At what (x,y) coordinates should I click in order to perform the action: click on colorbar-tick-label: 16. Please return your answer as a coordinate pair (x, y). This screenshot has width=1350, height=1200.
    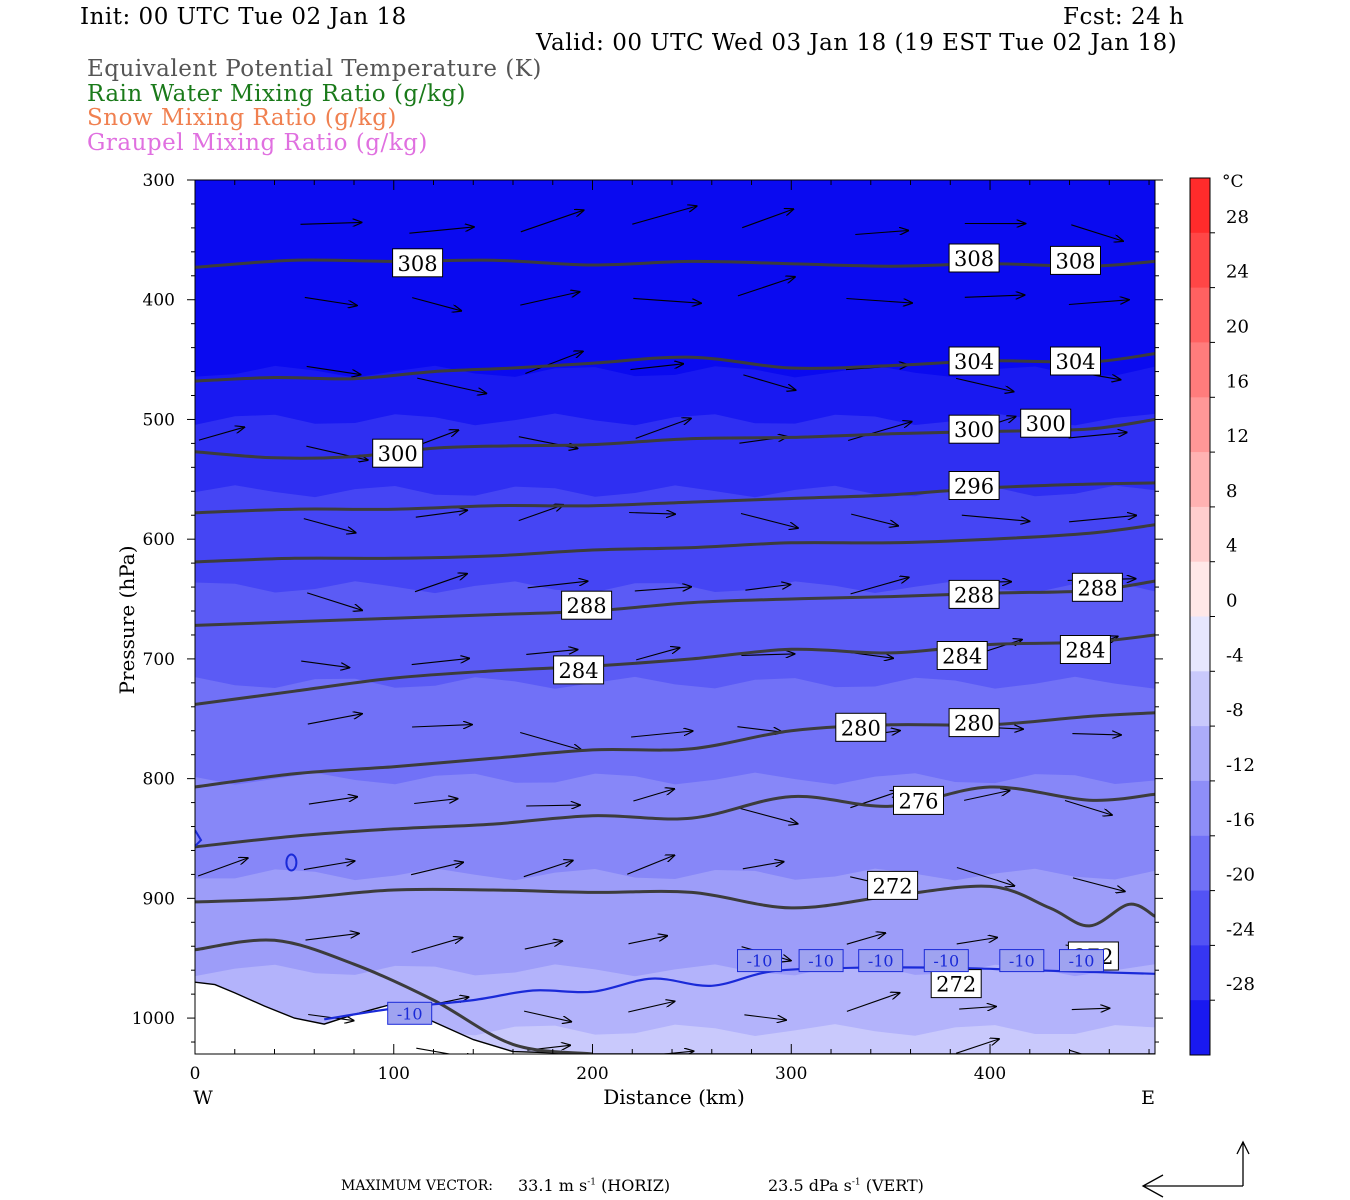
    Looking at the image, I should click on (1237, 381).